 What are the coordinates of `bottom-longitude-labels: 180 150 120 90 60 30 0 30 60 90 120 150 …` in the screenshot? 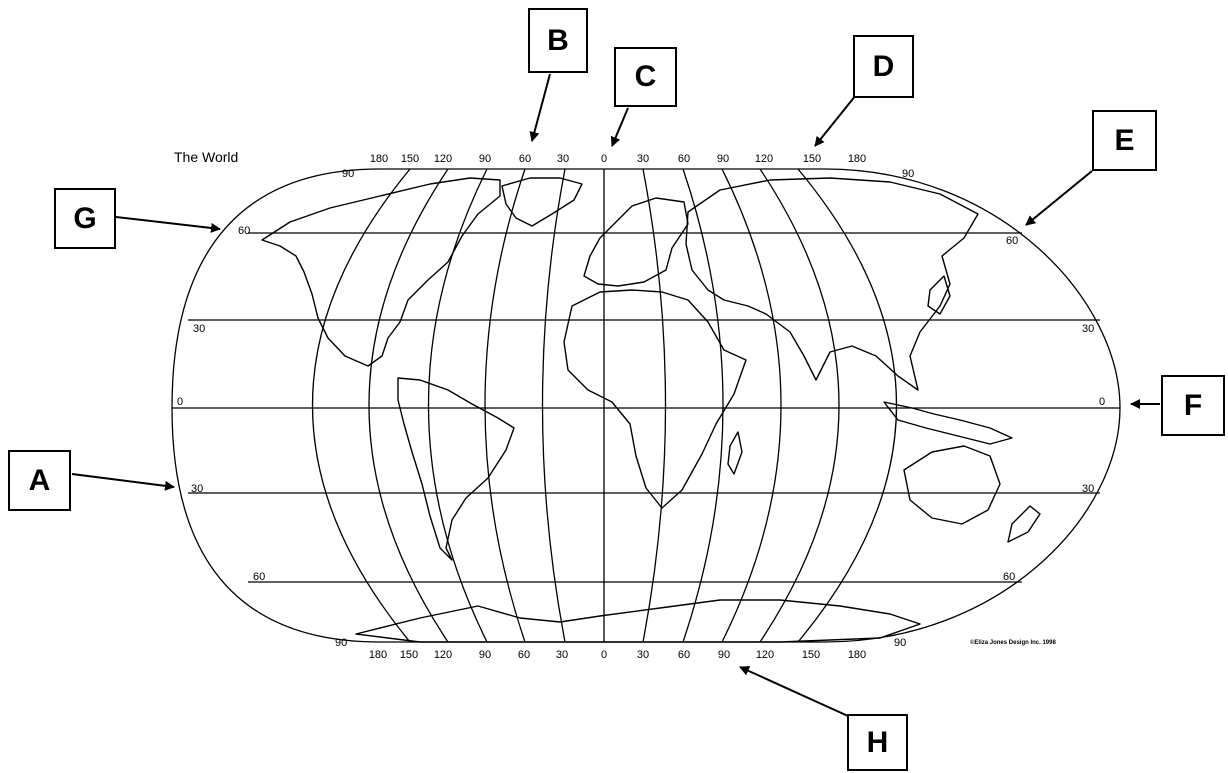 It's located at (617, 655).